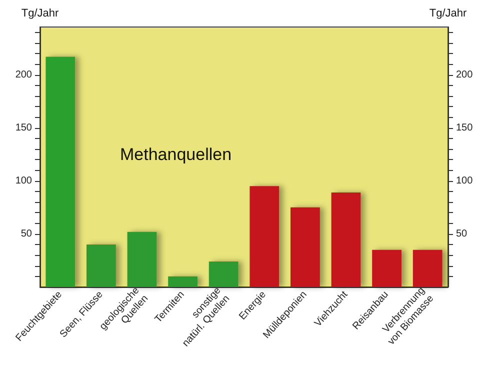 The height and width of the screenshot is (375, 500). What do you see at coordinates (40, 14) in the screenshot?
I see `y-axis-title: Tg/Jahr` at bounding box center [40, 14].